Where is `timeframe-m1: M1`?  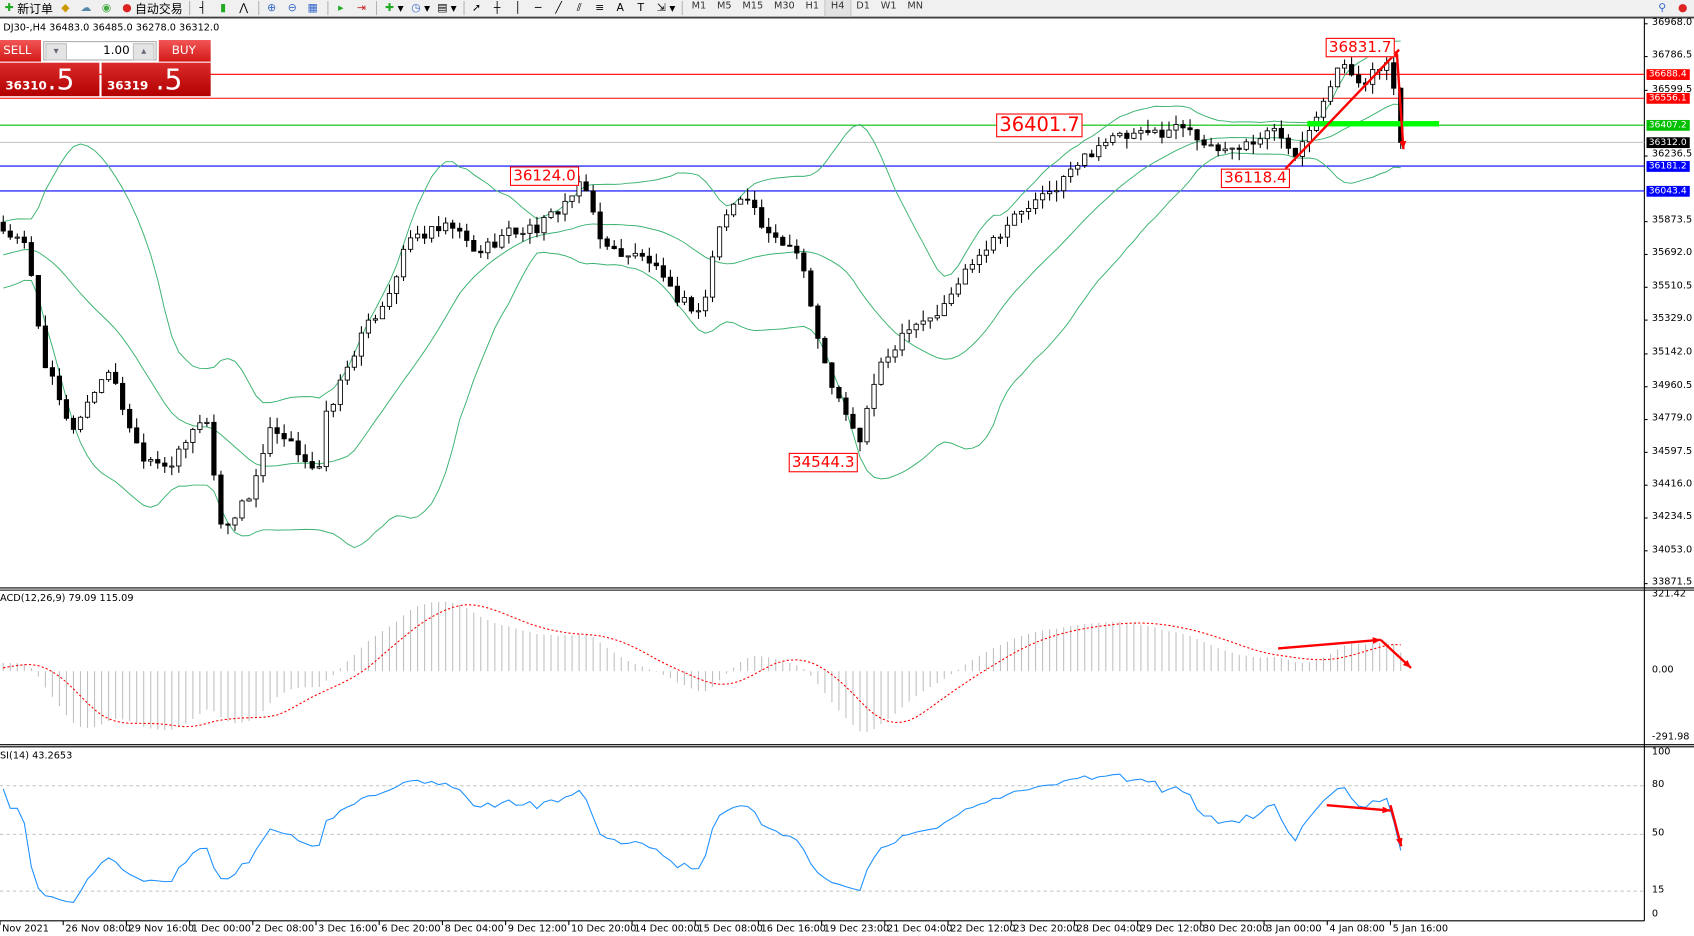
timeframe-m1: M1 is located at coordinates (699, 6).